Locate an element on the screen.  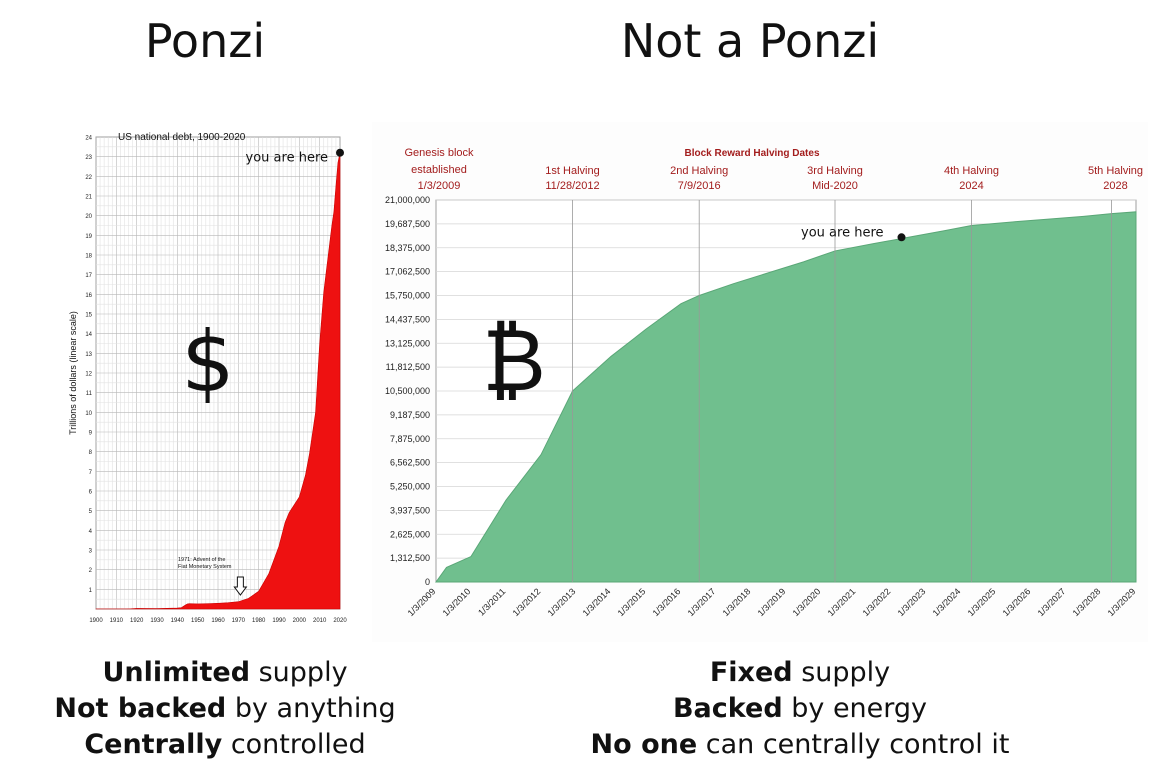
x-tick-label: 1900 is located at coordinates (96, 621).